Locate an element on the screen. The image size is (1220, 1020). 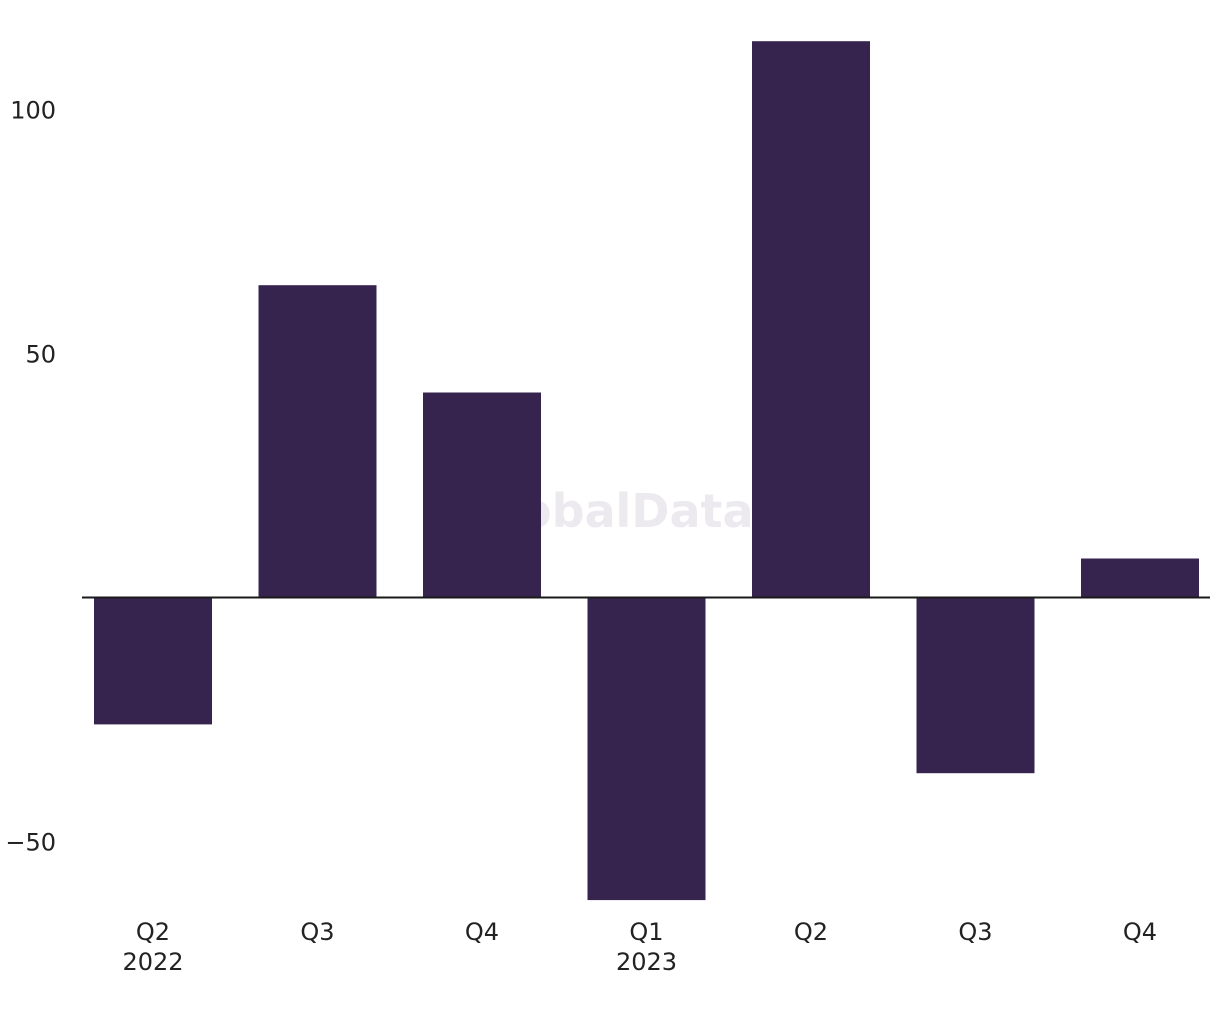
y-tick-labels: −50 50 100 is located at coordinates (30, 477).